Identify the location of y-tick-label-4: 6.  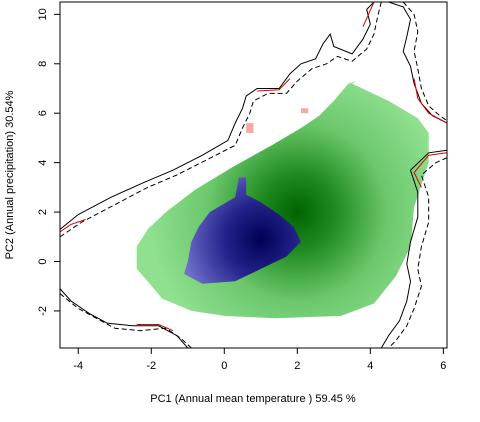
(43, 113).